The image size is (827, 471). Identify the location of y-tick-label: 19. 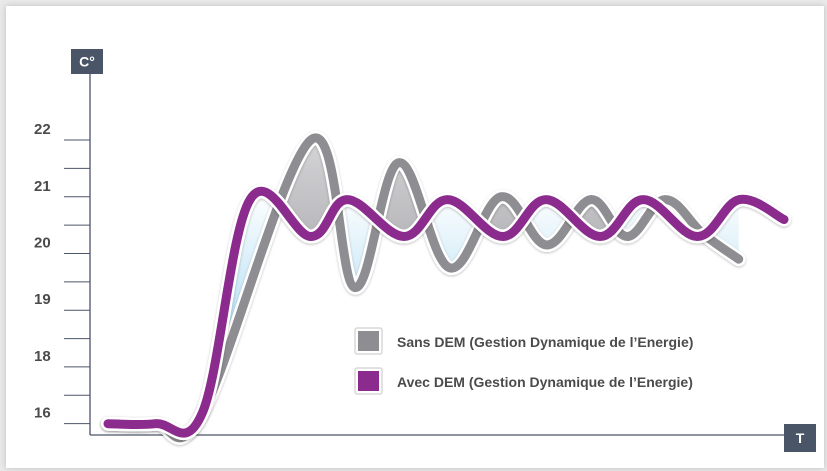
(42, 299).